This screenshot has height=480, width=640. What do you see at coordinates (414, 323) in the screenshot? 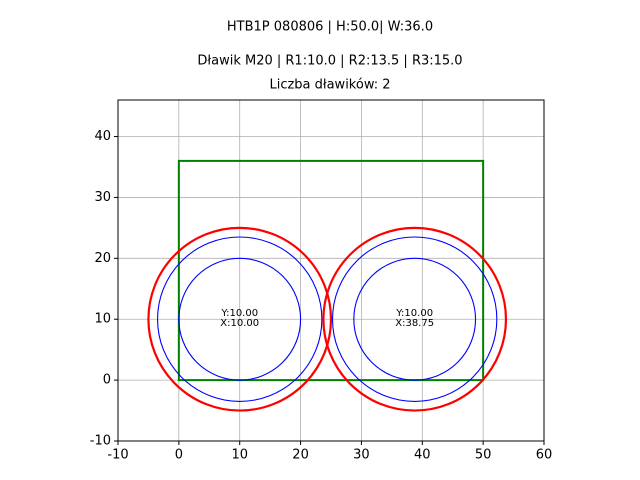
I see `center-label: X:38.75` at bounding box center [414, 323].